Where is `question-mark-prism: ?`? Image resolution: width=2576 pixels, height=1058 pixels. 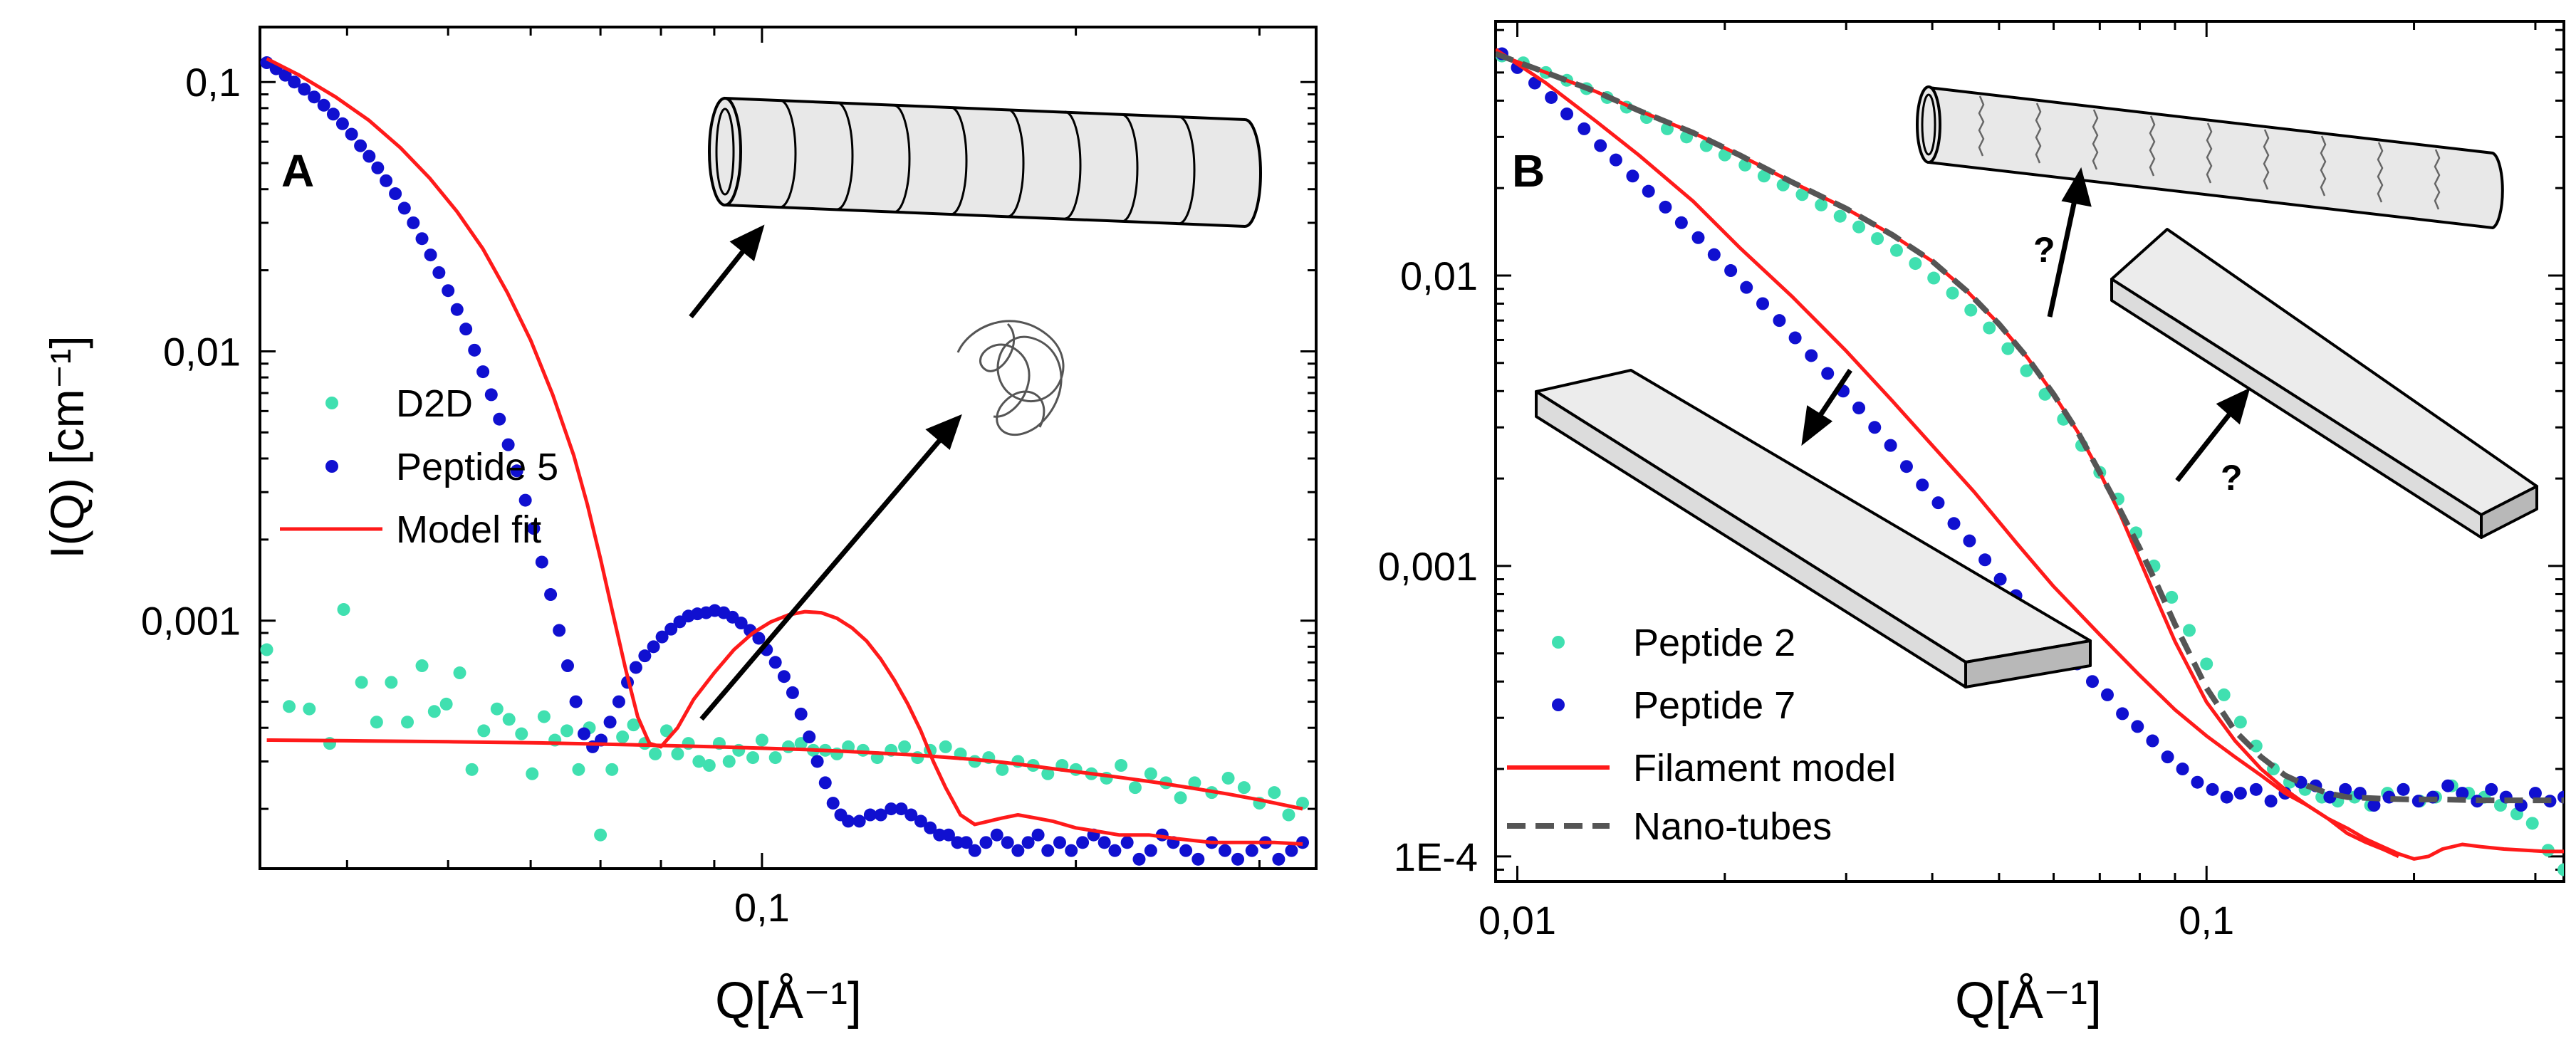 question-mark-prism: ? is located at coordinates (2232, 478).